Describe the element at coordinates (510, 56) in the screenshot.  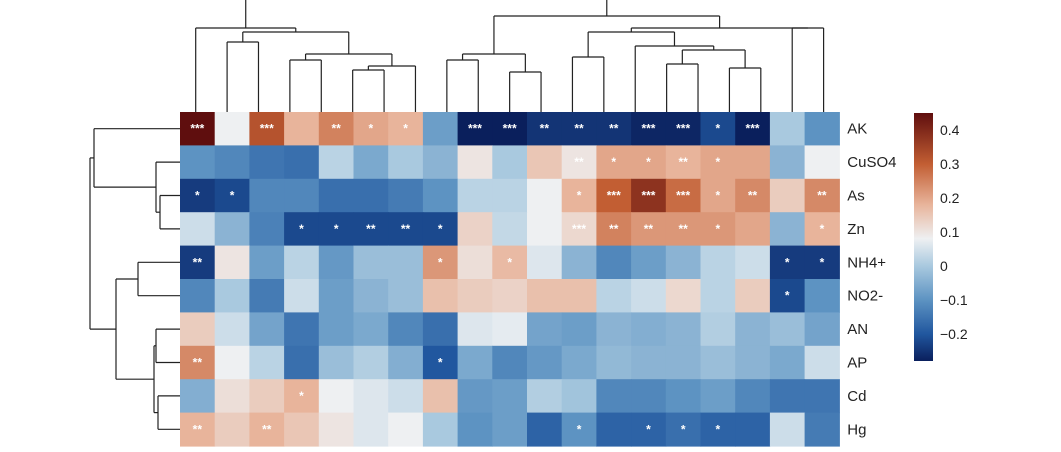
I see `column-dendrogram` at that location.